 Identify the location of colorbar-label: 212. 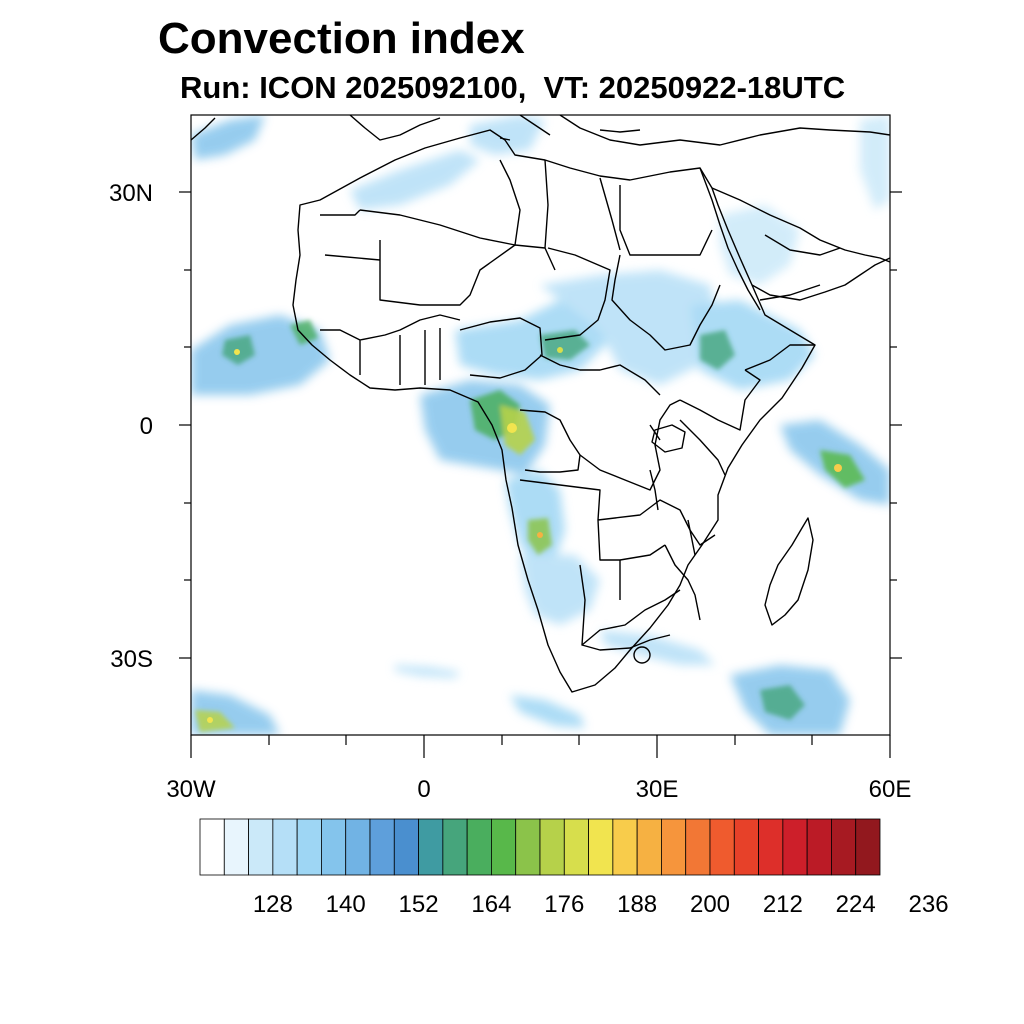
(783, 904).